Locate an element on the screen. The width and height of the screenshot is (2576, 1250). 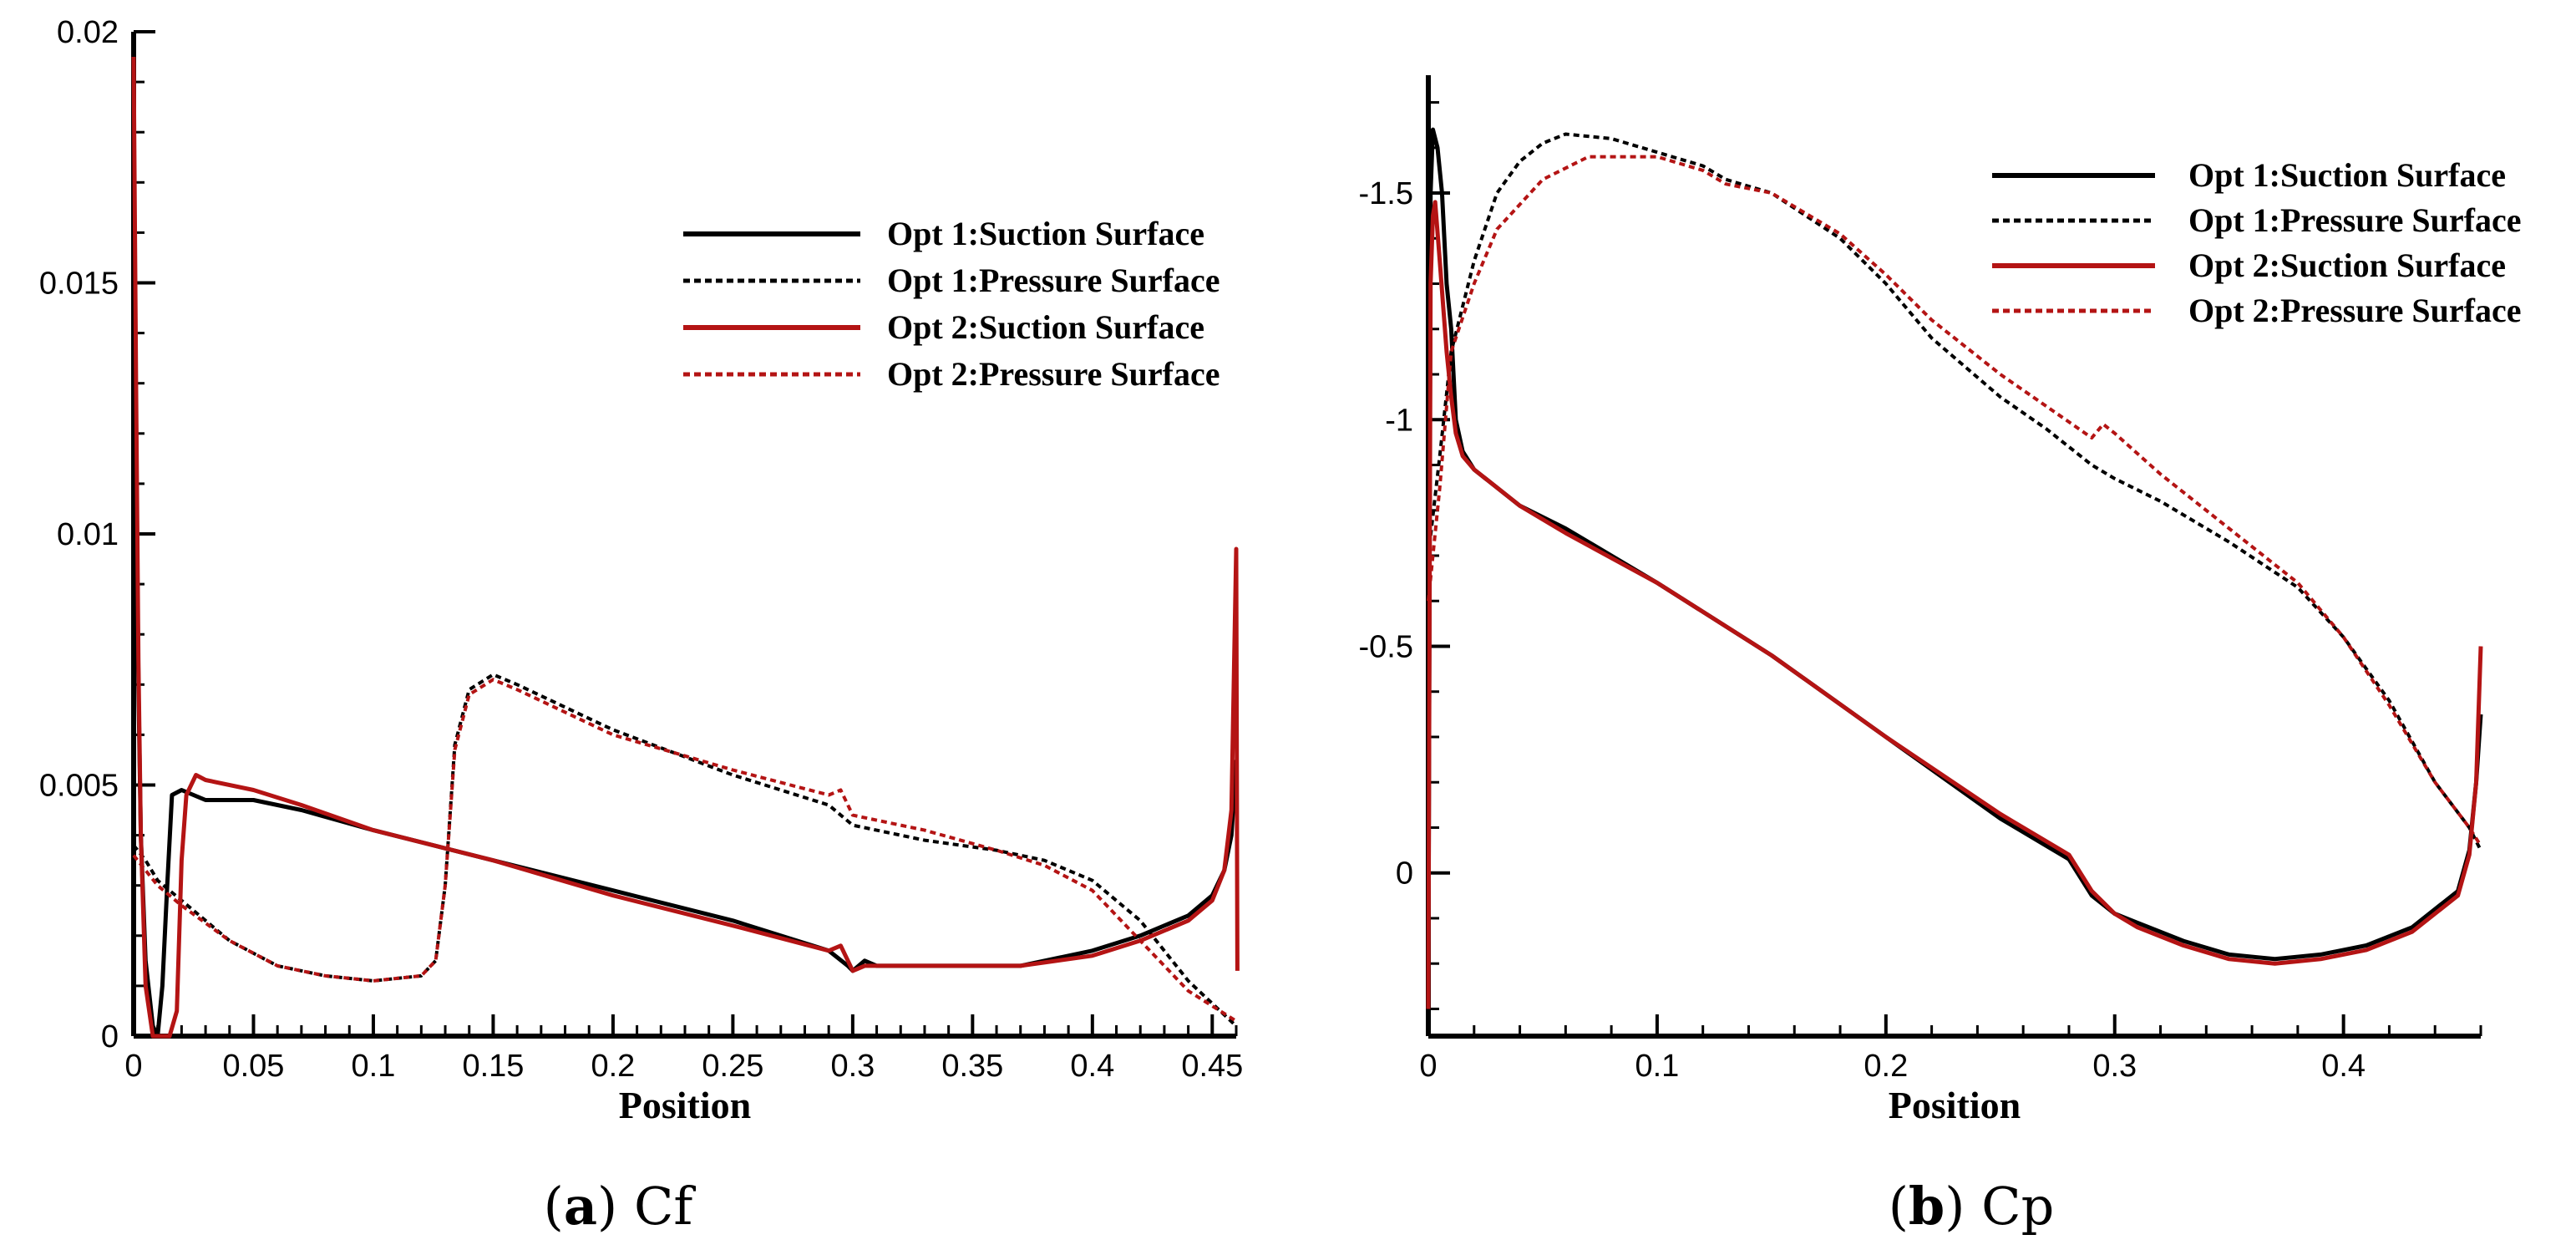
chart-a-x-tick-label: 0.15 is located at coordinates (493, 1066).